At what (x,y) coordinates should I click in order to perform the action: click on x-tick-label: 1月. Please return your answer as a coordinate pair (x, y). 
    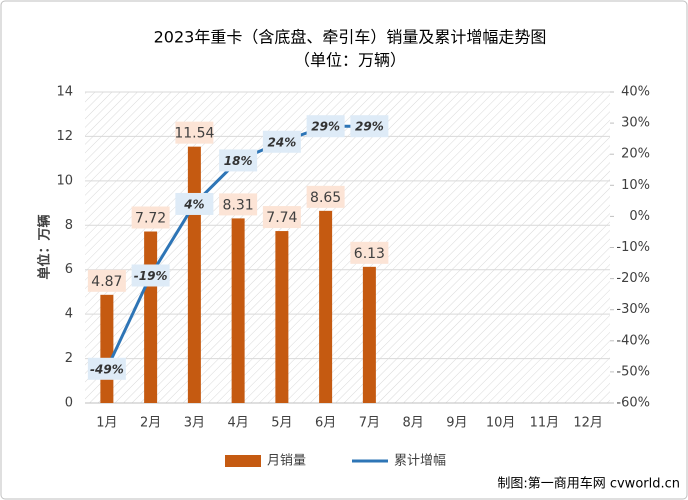
    Looking at the image, I should click on (106, 423).